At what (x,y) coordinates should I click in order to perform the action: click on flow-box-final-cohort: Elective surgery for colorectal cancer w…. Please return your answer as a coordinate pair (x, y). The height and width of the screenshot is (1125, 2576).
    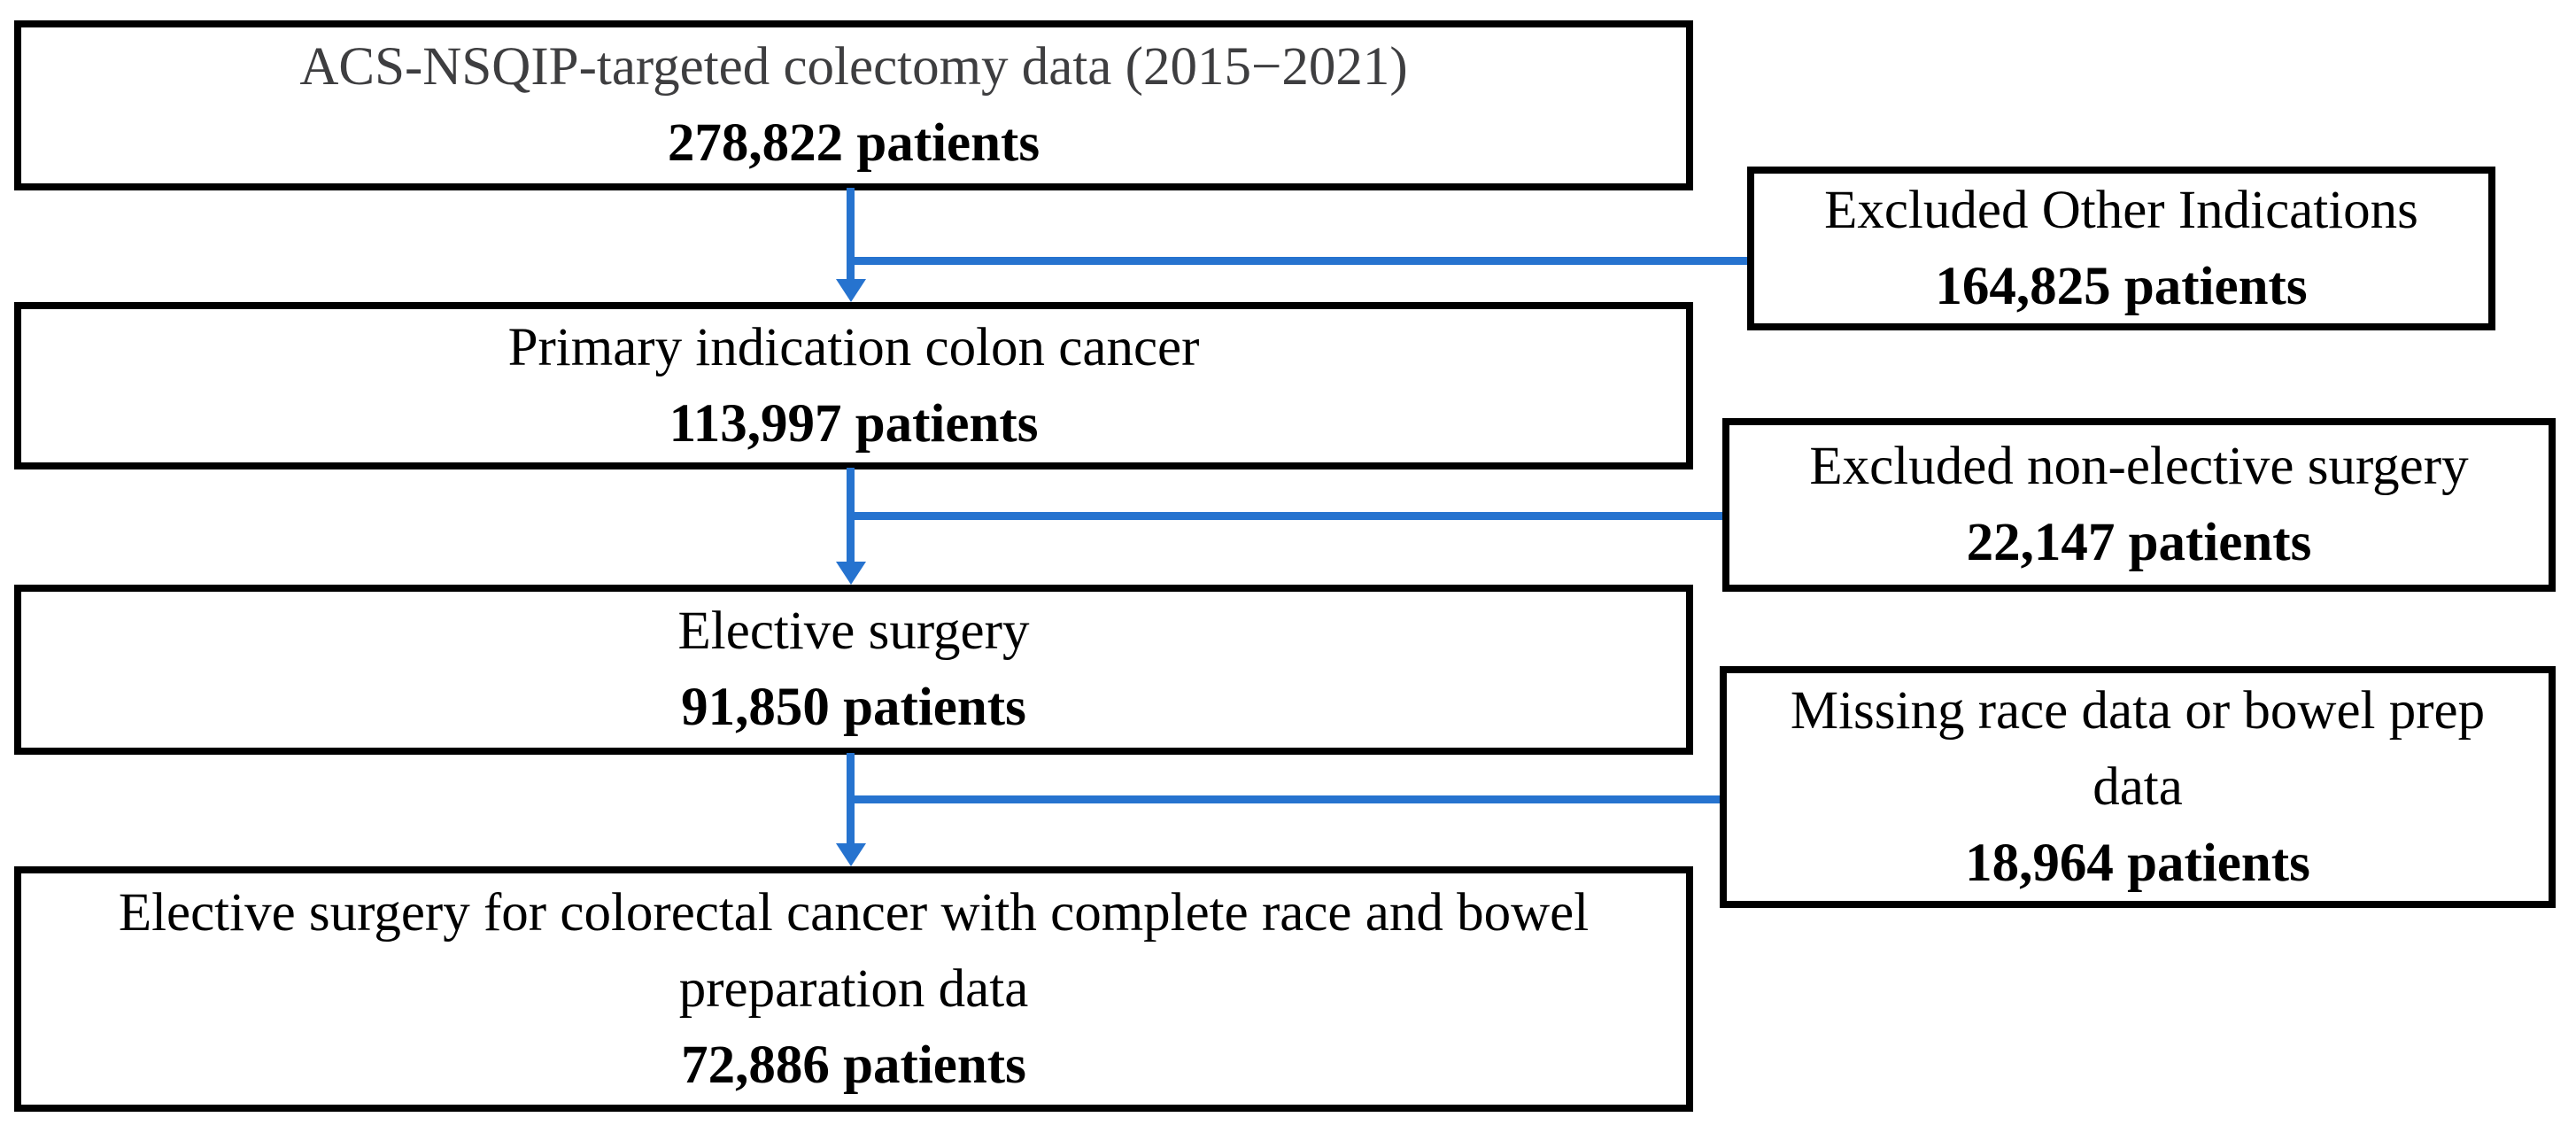
    Looking at the image, I should click on (853, 989).